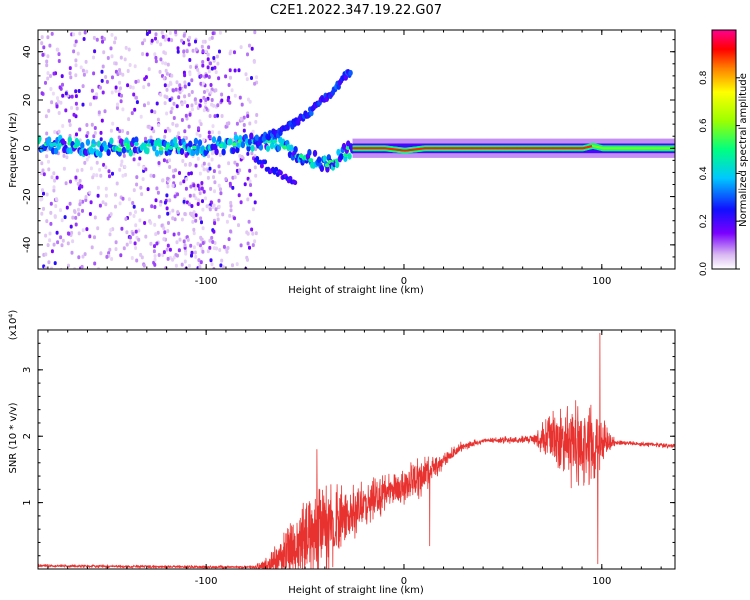 This screenshot has height=600, width=750. Describe the element at coordinates (27, 196) in the screenshot. I see `y-tick-label: -20` at that location.